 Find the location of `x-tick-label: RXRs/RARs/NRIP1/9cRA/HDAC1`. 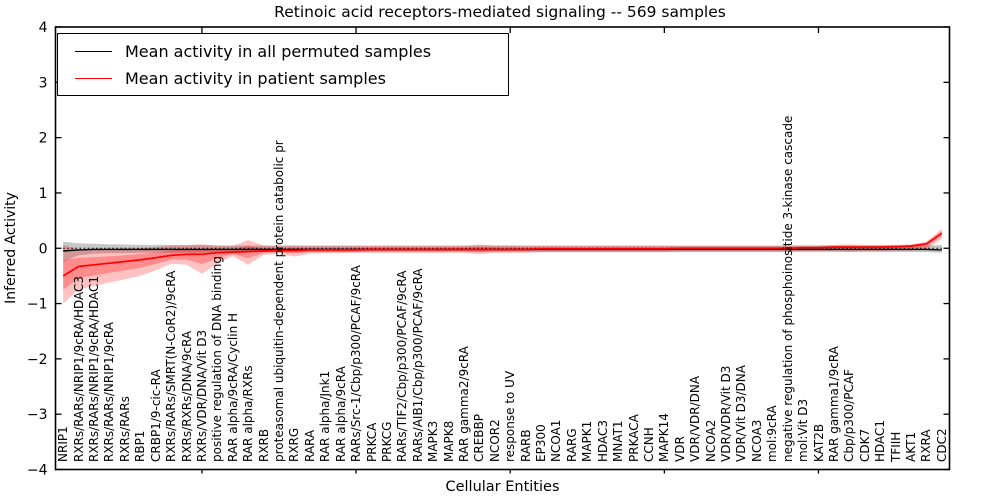

x-tick-label: RXRs/RARs/NRIP1/9cRA/HDAC1 is located at coordinates (94, 368).